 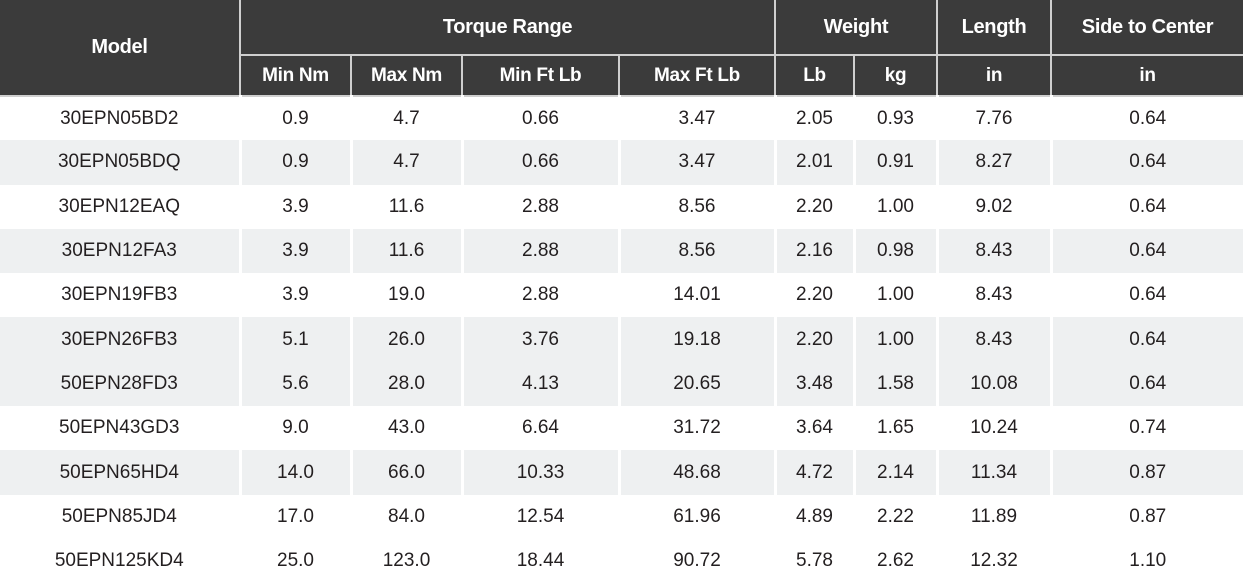 I want to click on cell-model: 50EPN28FD3, so click(x=120, y=384).